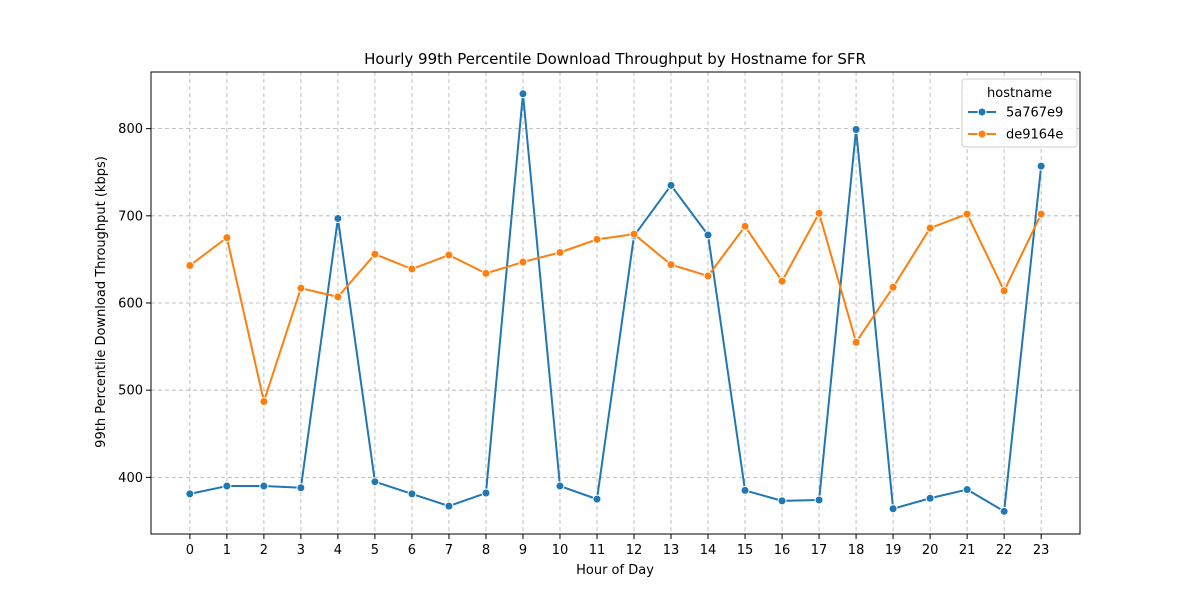  I want to click on x-tick-label: 0, so click(190, 550).